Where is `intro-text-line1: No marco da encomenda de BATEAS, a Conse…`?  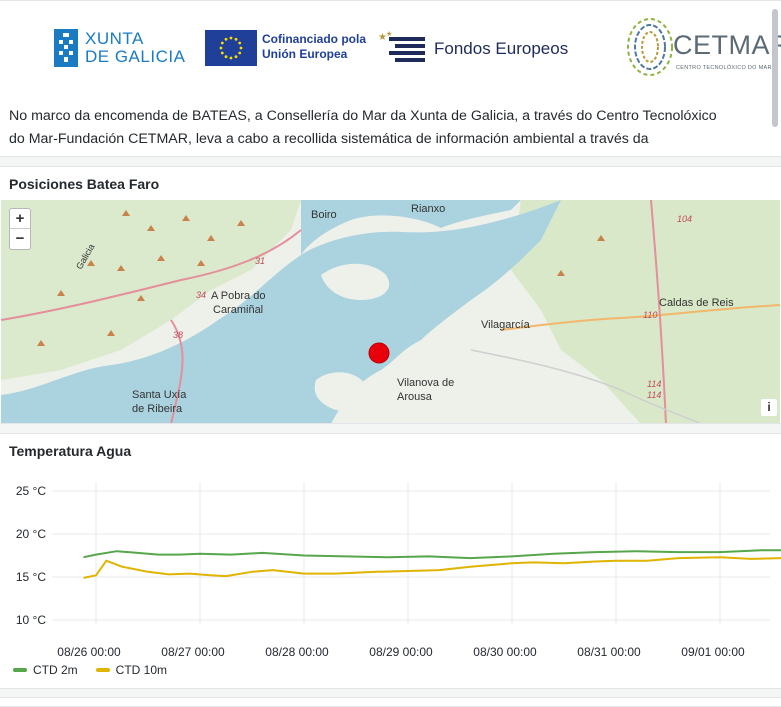
intro-text-line1: No marco da encomenda de BATEAS, a Conse… is located at coordinates (389, 116).